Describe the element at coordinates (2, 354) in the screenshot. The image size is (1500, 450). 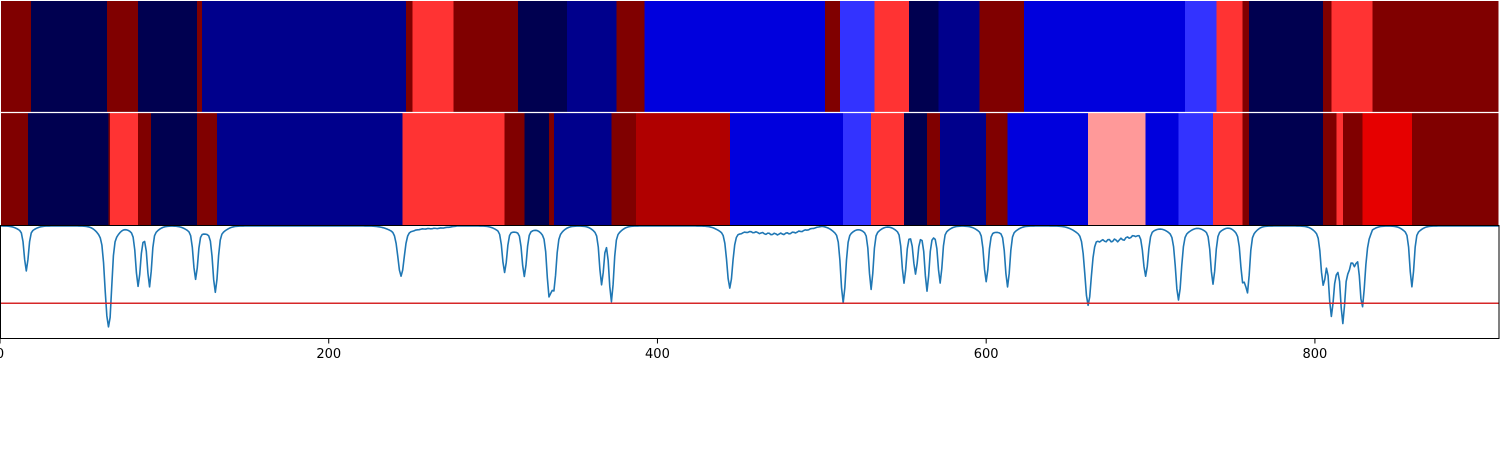
I see `x-tick-label: 0` at that location.